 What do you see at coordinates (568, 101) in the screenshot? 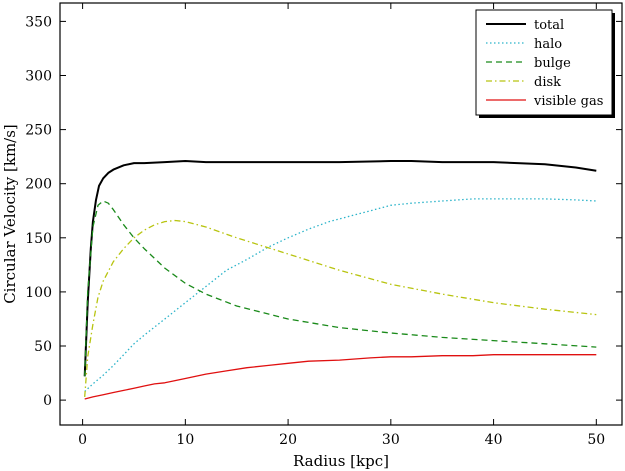
I see `legend-label: visible gas` at bounding box center [568, 101].